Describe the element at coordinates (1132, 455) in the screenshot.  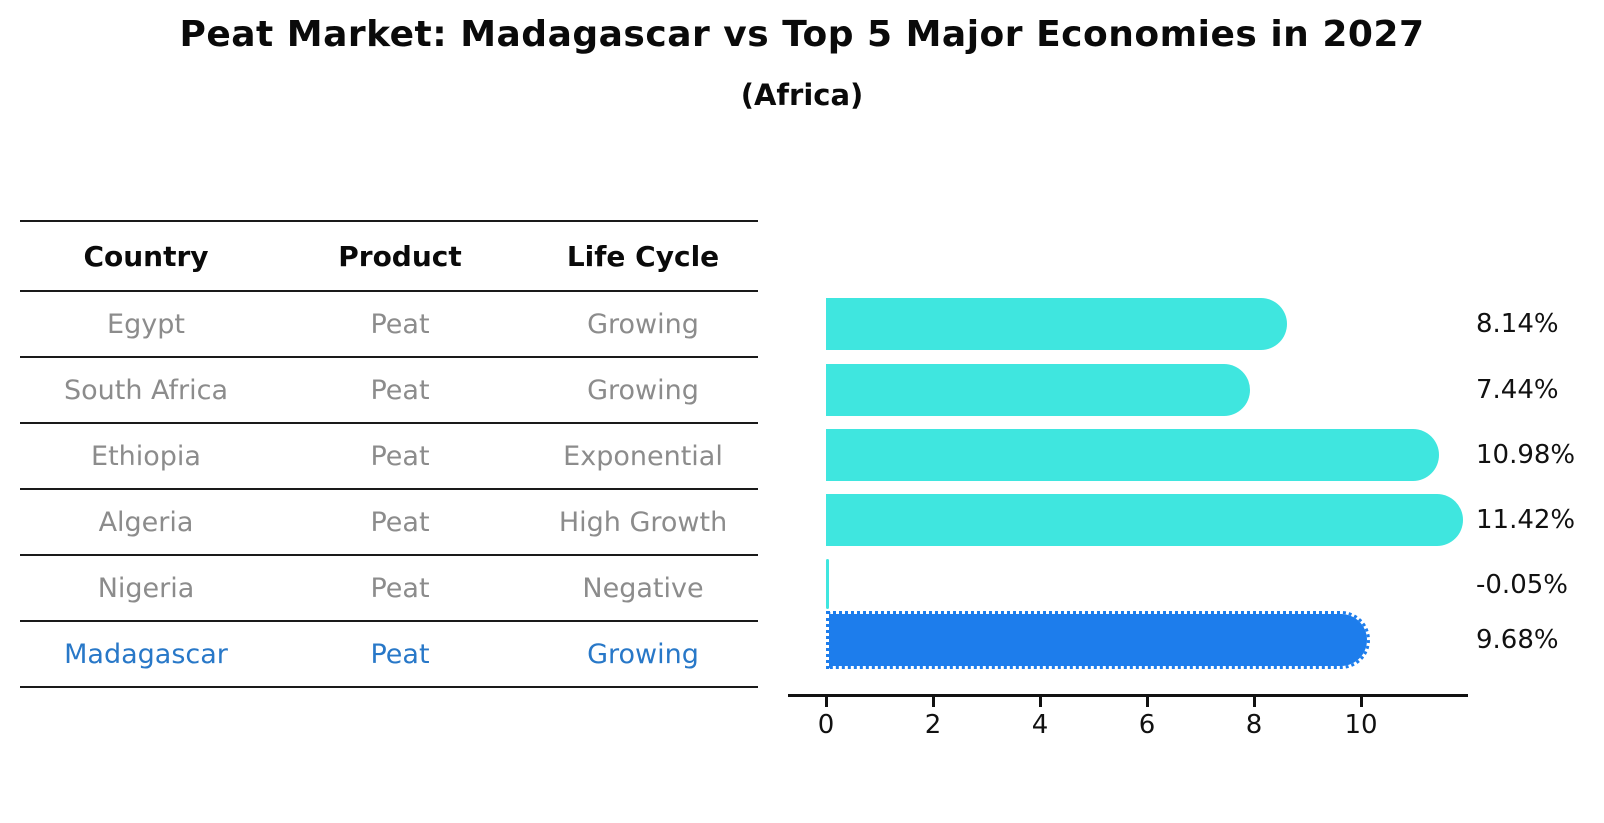
I see `bar-ethiopia` at that location.